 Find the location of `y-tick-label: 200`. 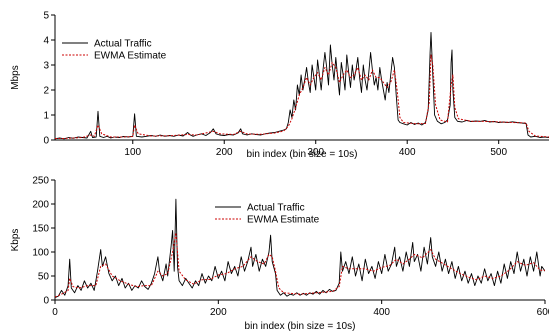

y-tick-label: 200 is located at coordinates (40, 205).